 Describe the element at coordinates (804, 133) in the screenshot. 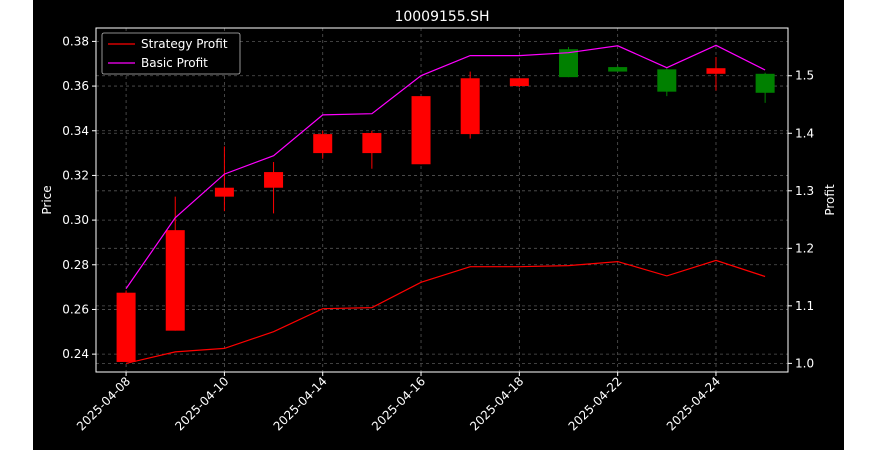

I see `right-axis-tick-label: 1.4` at that location.